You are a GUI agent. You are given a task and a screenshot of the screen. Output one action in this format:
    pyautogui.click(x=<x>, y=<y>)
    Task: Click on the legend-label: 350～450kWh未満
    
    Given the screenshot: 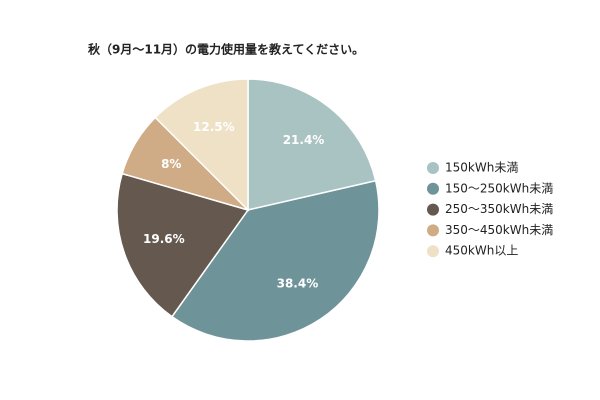 What is the action you would take?
    pyautogui.click(x=499, y=230)
    